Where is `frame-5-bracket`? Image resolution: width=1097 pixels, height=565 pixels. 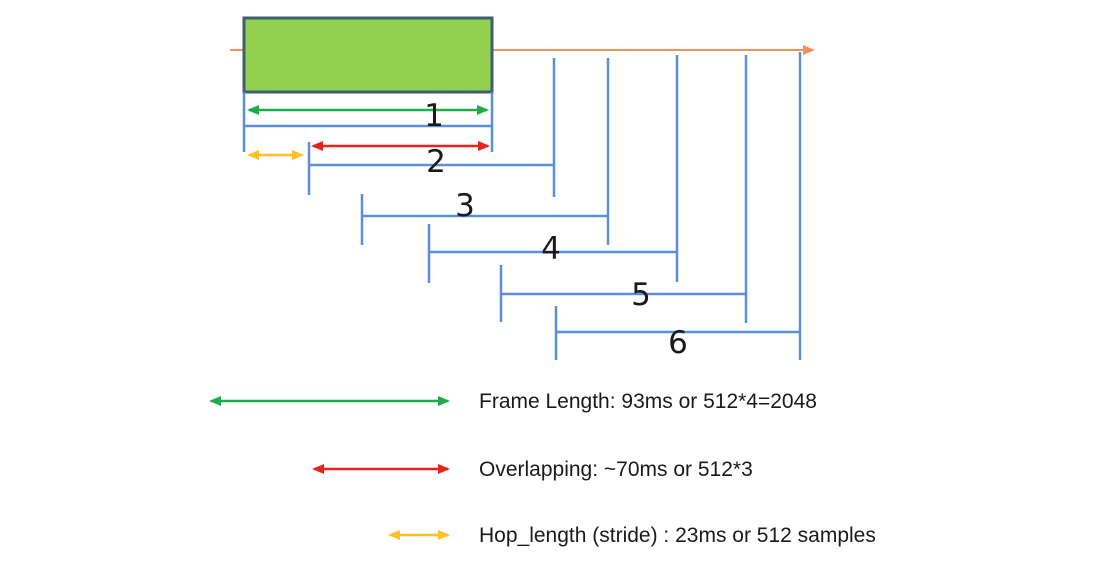 frame-5-bracket is located at coordinates (623, 189).